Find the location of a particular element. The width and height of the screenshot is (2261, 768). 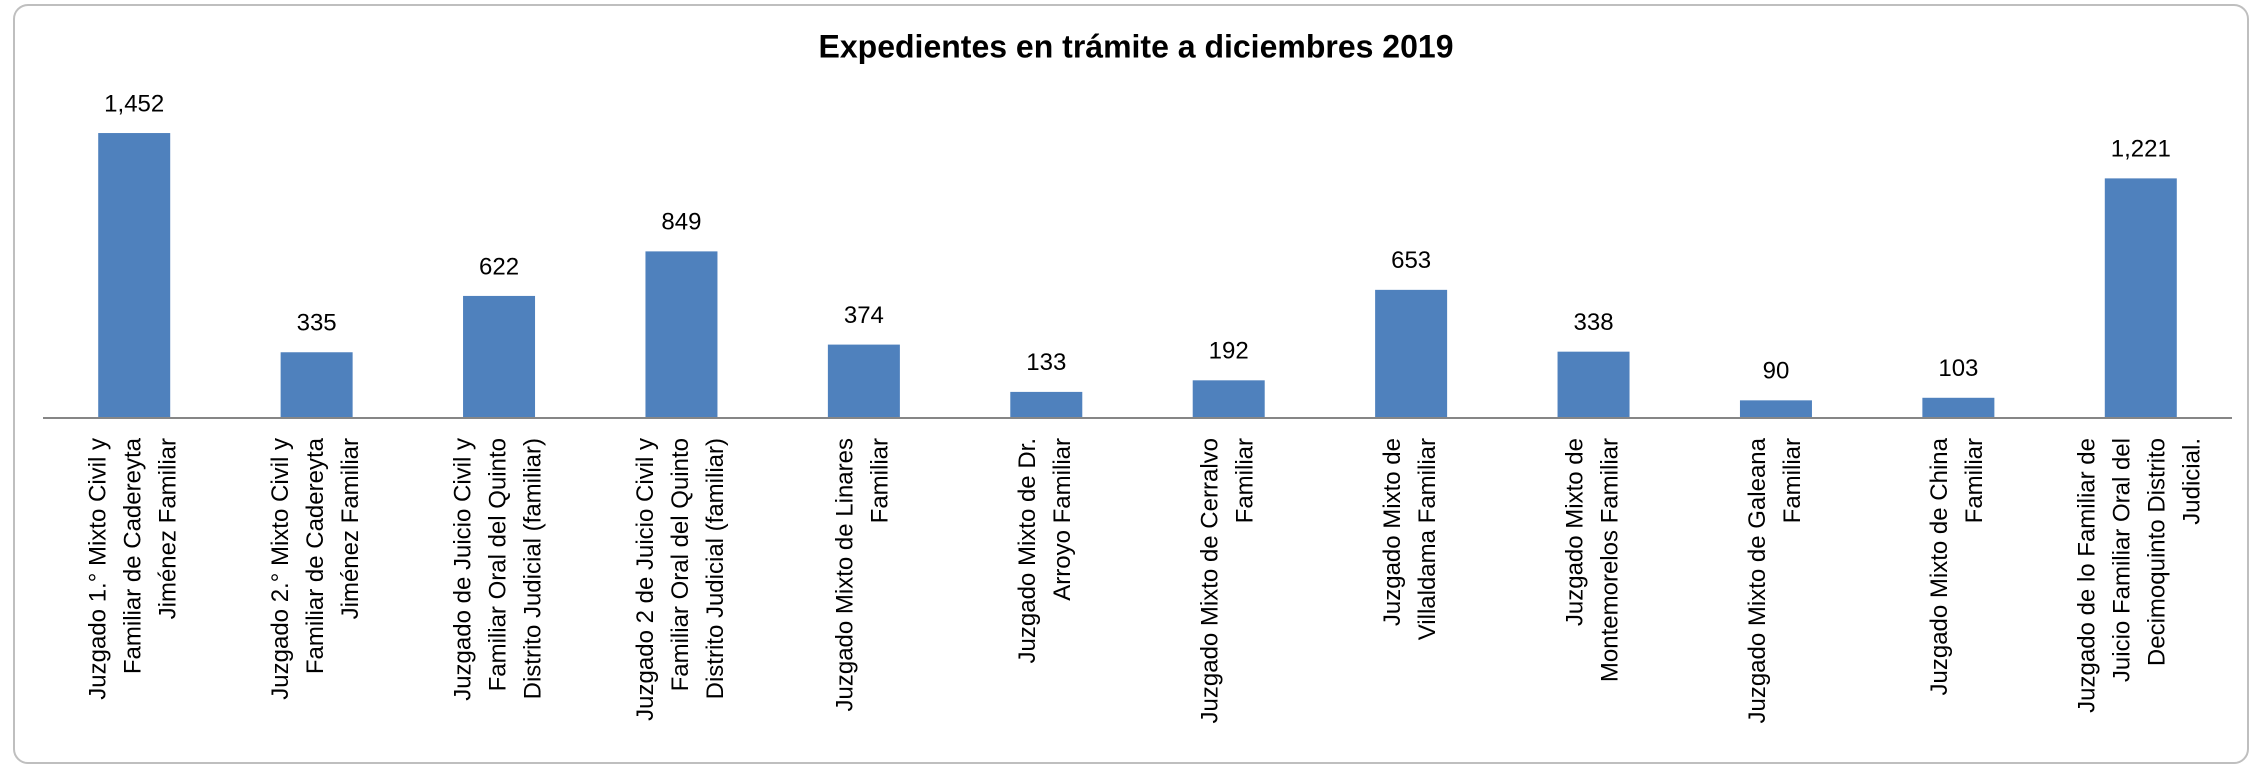

x-tick-label-line: Juzgado Mixto de Dr. is located at coordinates (1027, 550).